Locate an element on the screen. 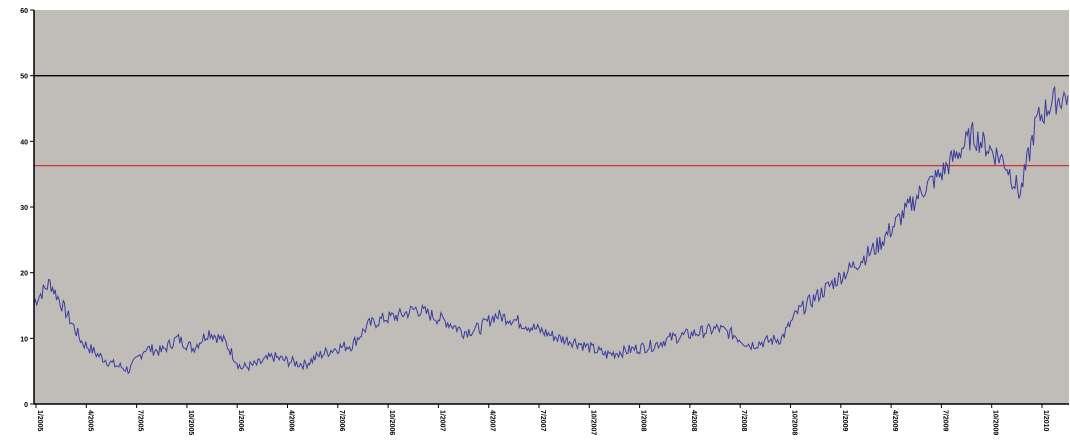  x-tick-label: 1/2006 is located at coordinates (240, 421).